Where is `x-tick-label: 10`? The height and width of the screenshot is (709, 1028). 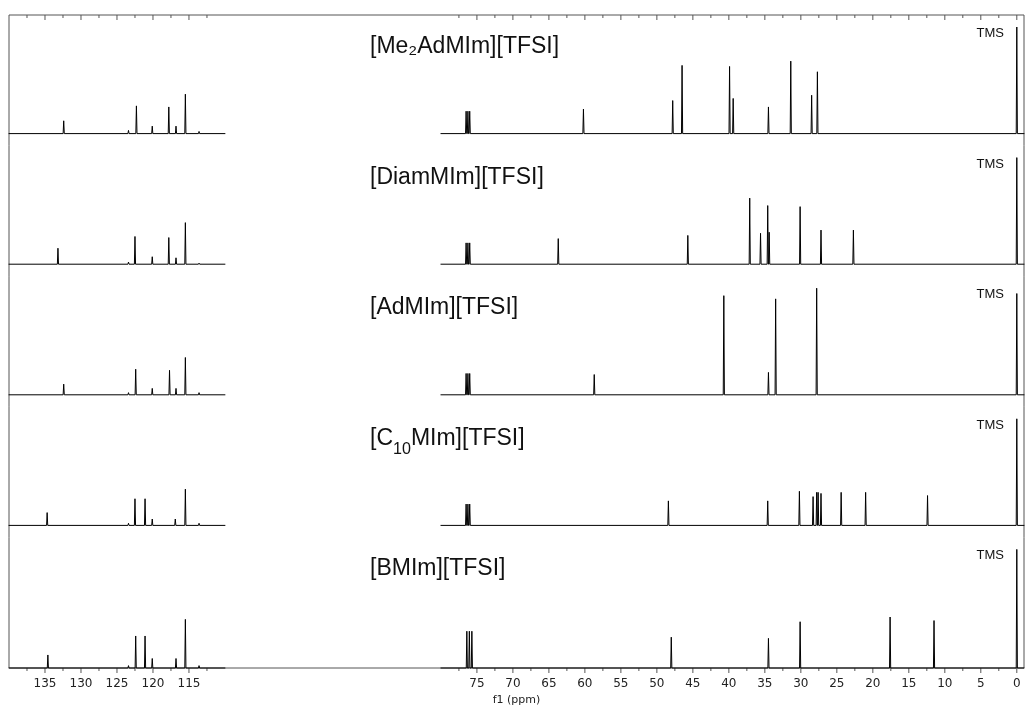 x-tick-label: 10 is located at coordinates (945, 683).